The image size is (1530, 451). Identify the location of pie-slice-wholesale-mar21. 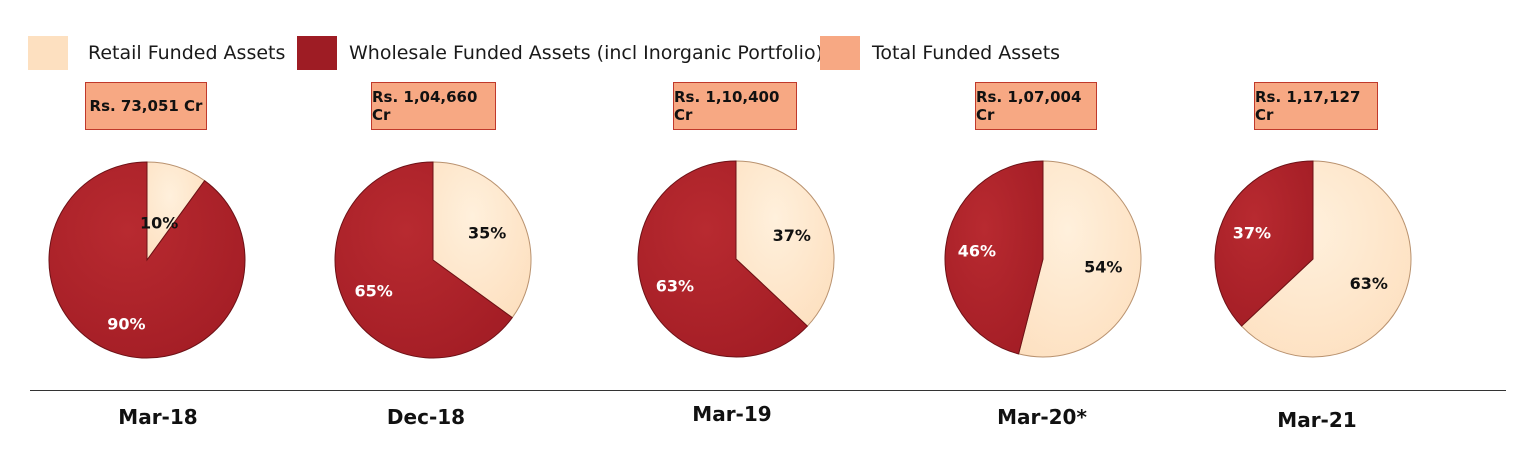
(1264, 243).